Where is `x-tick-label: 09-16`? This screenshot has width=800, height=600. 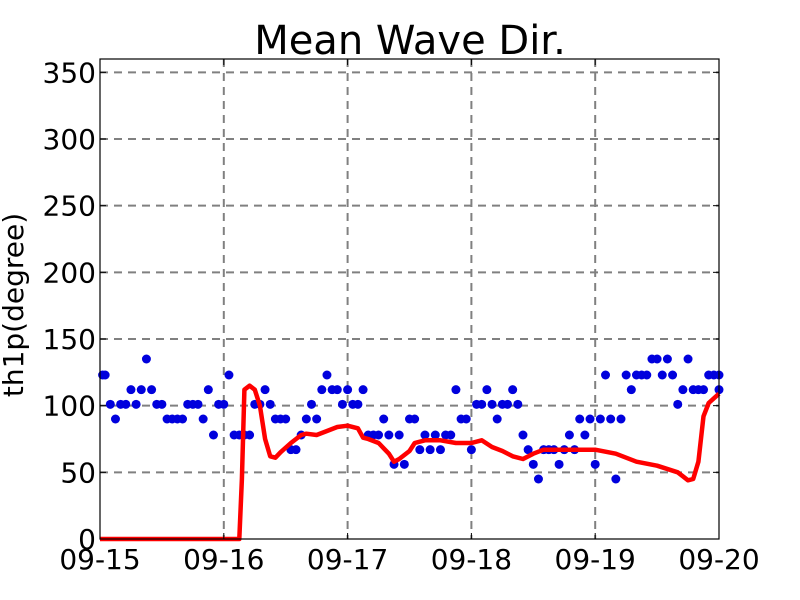 x-tick-label: 09-16 is located at coordinates (223, 559).